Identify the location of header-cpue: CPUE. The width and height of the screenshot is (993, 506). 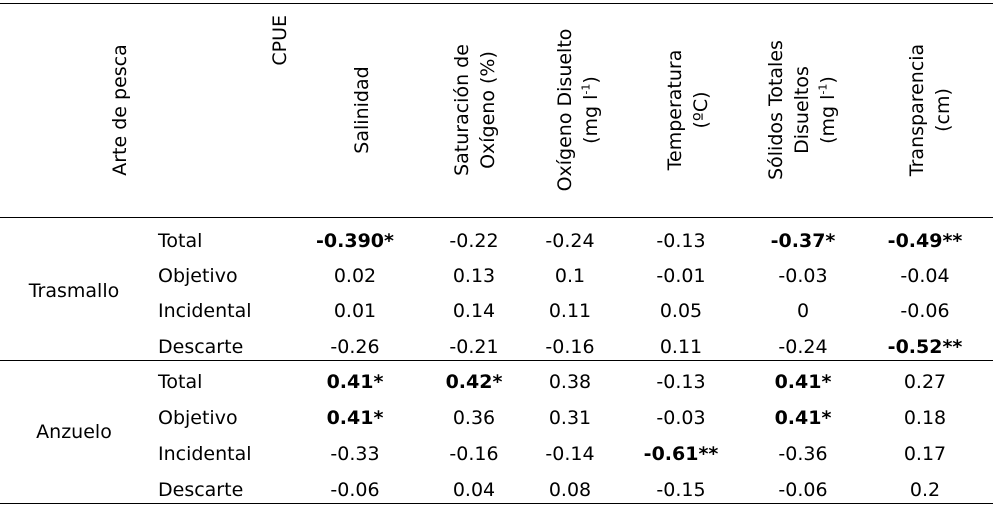
(280, 40).